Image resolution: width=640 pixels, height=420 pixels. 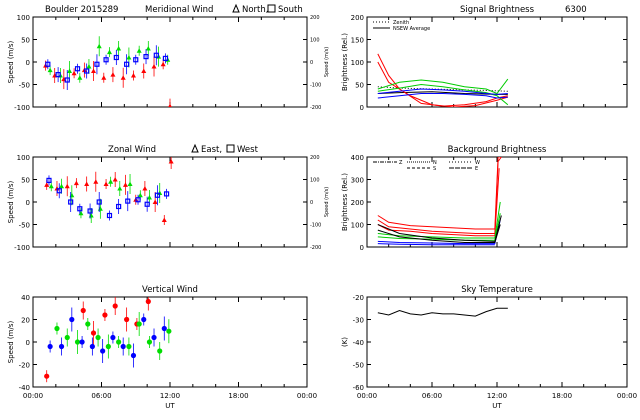 I want to click on chart-title-right: 6300, so click(x=576, y=10).